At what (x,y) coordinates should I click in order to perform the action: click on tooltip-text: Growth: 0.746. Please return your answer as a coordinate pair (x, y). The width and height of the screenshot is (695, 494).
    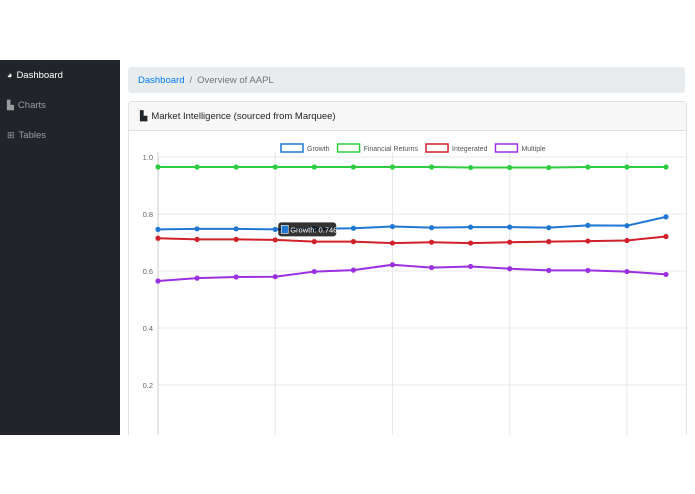
    Looking at the image, I should click on (313, 229).